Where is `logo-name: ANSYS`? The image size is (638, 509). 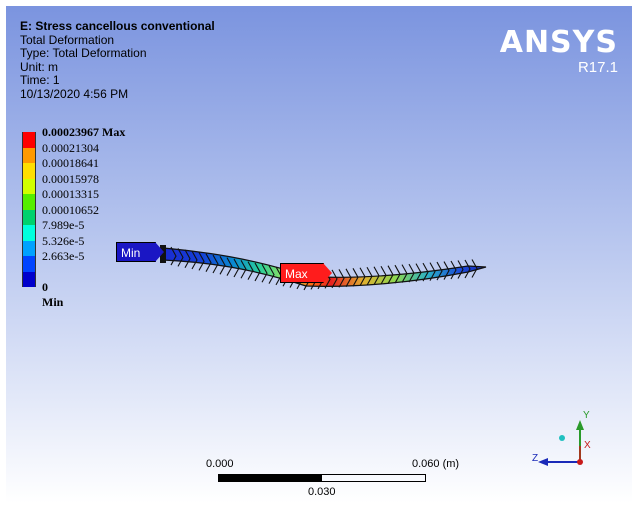
logo-name: ANSYS is located at coordinates (558, 42).